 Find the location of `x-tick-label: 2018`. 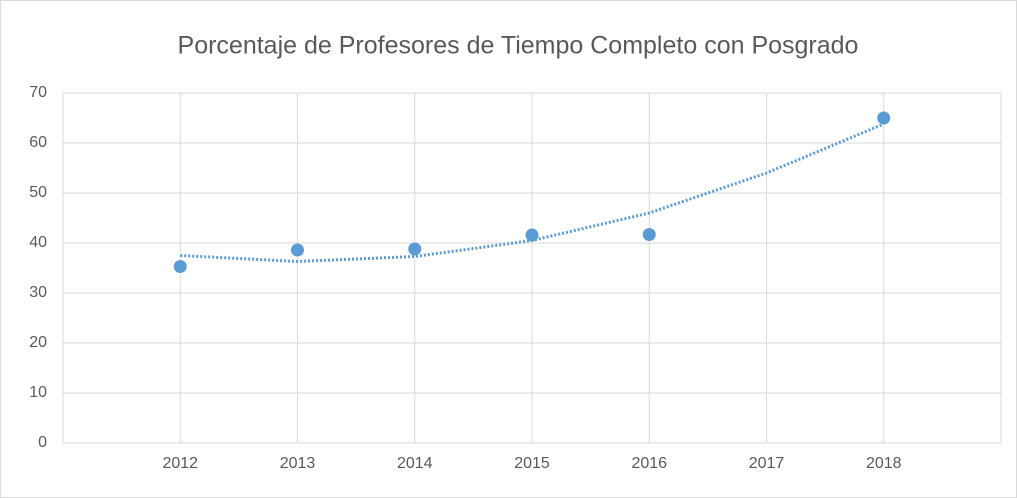

x-tick-label: 2018 is located at coordinates (884, 463).